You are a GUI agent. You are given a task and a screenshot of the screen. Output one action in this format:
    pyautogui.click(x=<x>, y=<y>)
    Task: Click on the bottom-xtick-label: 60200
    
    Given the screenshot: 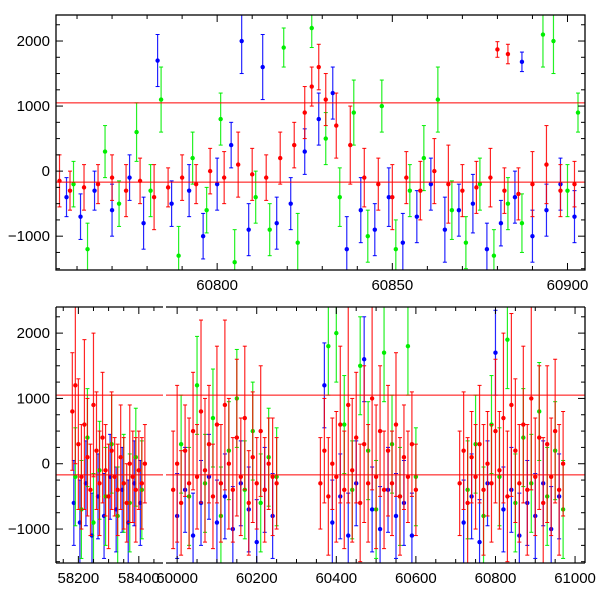 What is the action you would take?
    pyautogui.click(x=257, y=578)
    